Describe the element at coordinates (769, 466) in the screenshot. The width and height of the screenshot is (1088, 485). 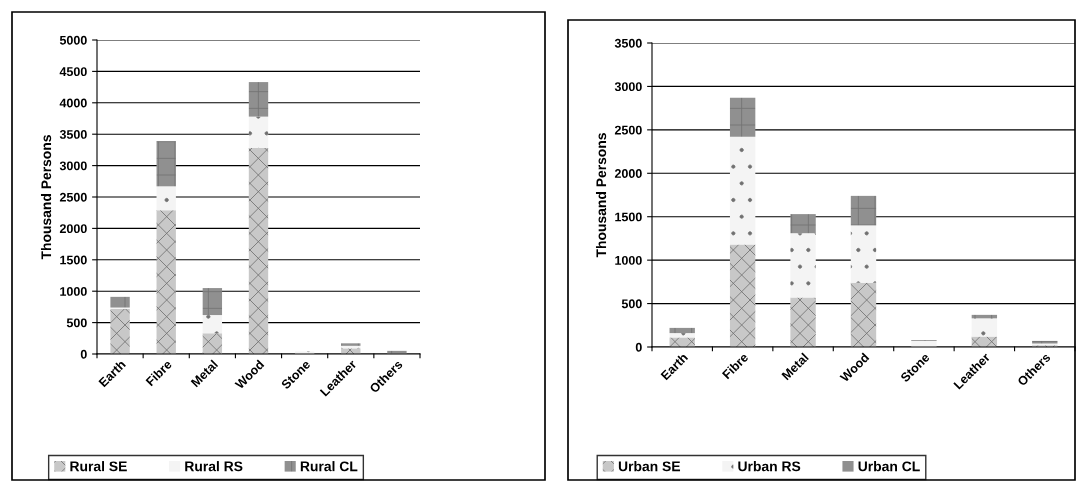
I see `legend-label: Urban RS` at that location.